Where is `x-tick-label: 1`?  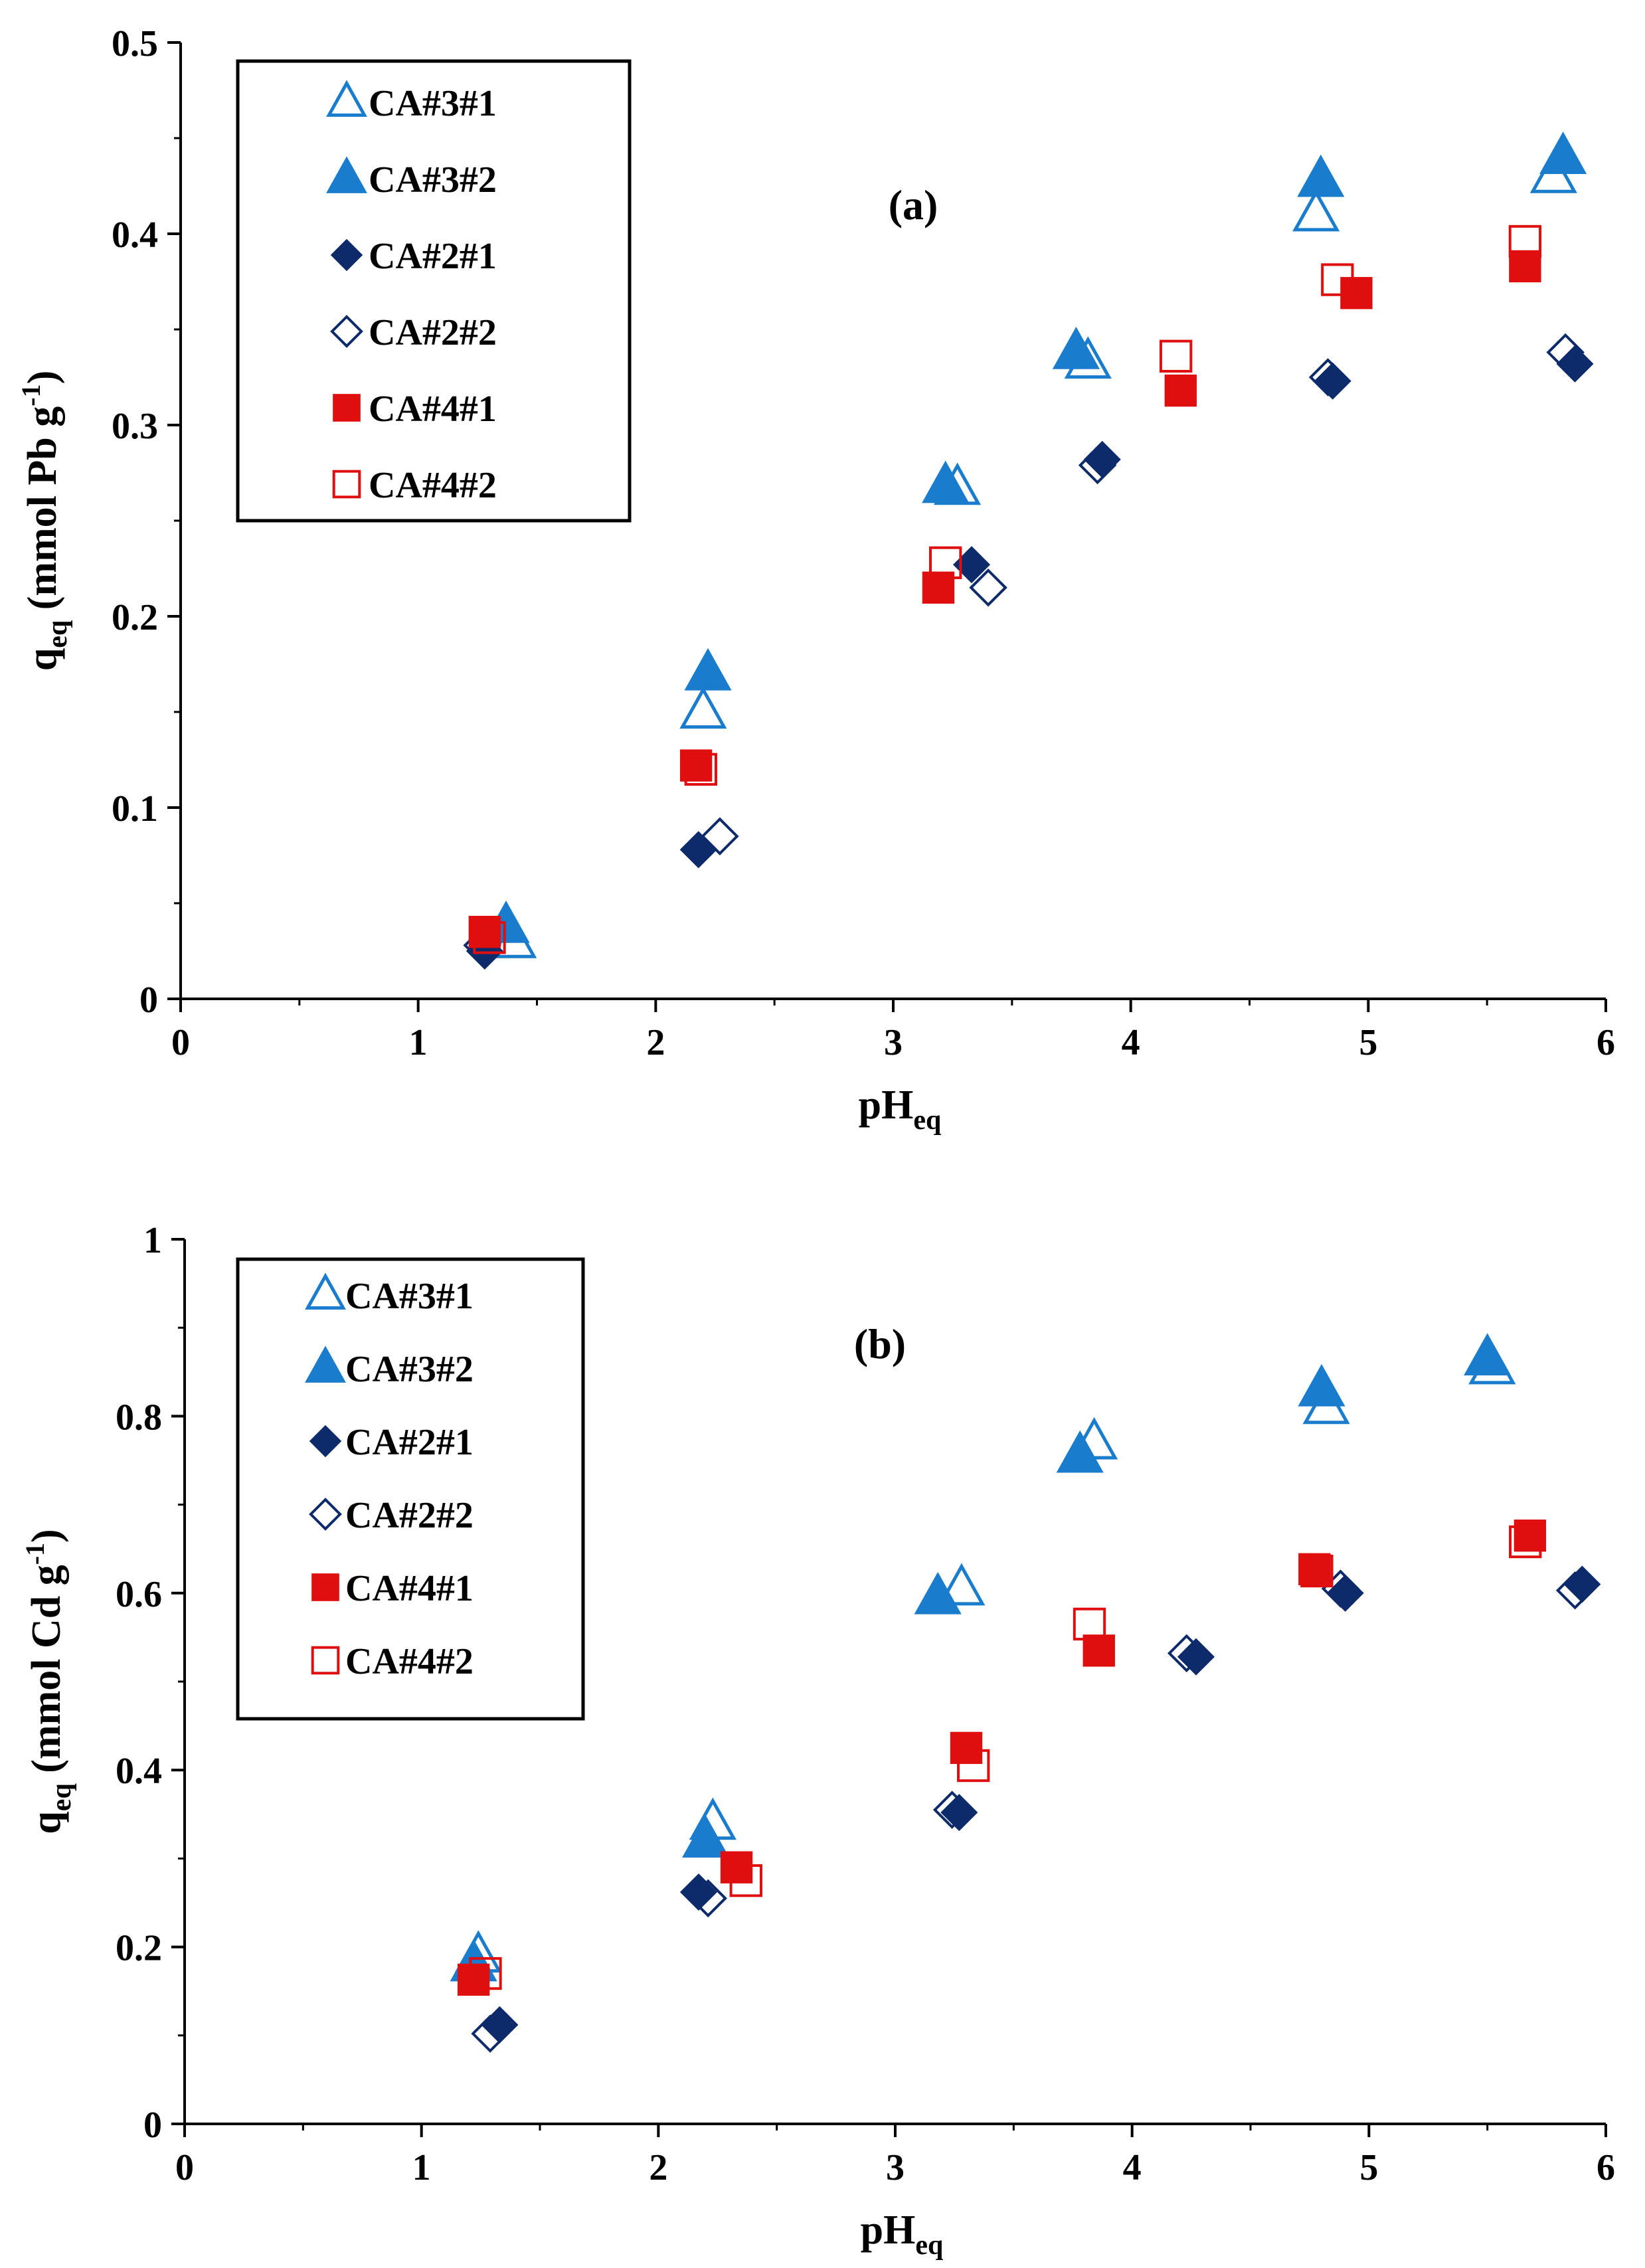
x-tick-label: 1 is located at coordinates (421, 2167).